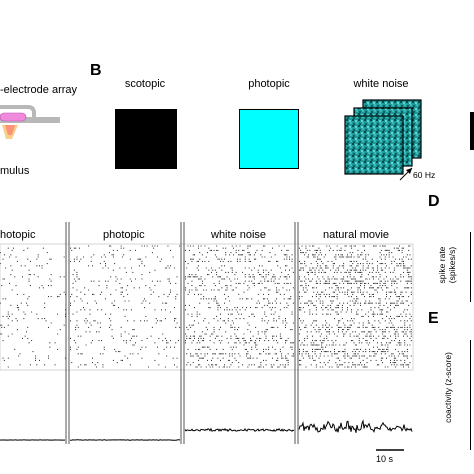  Describe the element at coordinates (470, 395) in the screenshot. I see `panel-e-axis` at that location.